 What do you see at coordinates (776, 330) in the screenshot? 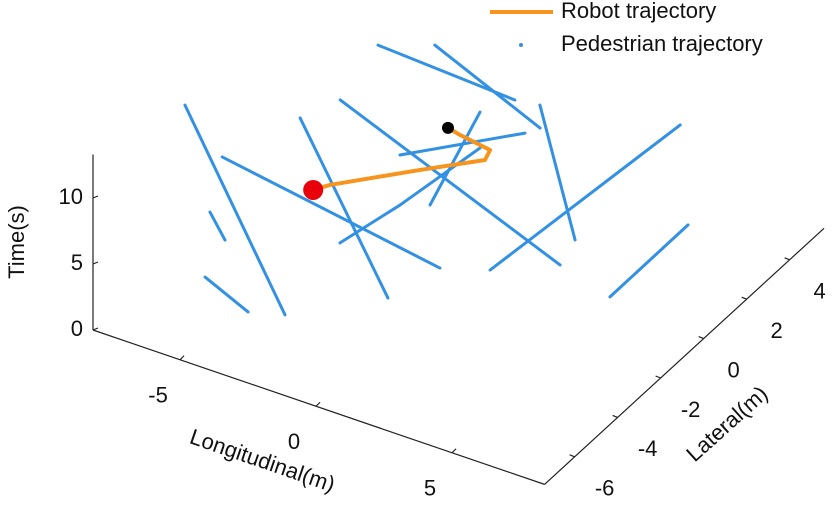
I see `y-tick-label: 2` at bounding box center [776, 330].